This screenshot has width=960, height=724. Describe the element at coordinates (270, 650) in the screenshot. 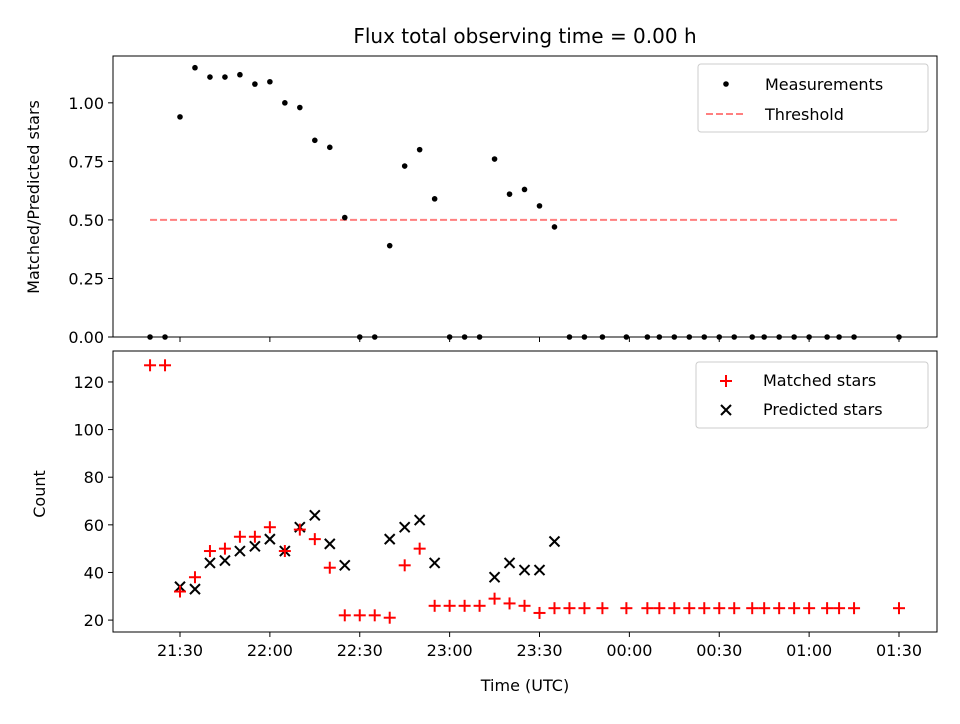

I see `x-tick-label: 22:00` at that location.